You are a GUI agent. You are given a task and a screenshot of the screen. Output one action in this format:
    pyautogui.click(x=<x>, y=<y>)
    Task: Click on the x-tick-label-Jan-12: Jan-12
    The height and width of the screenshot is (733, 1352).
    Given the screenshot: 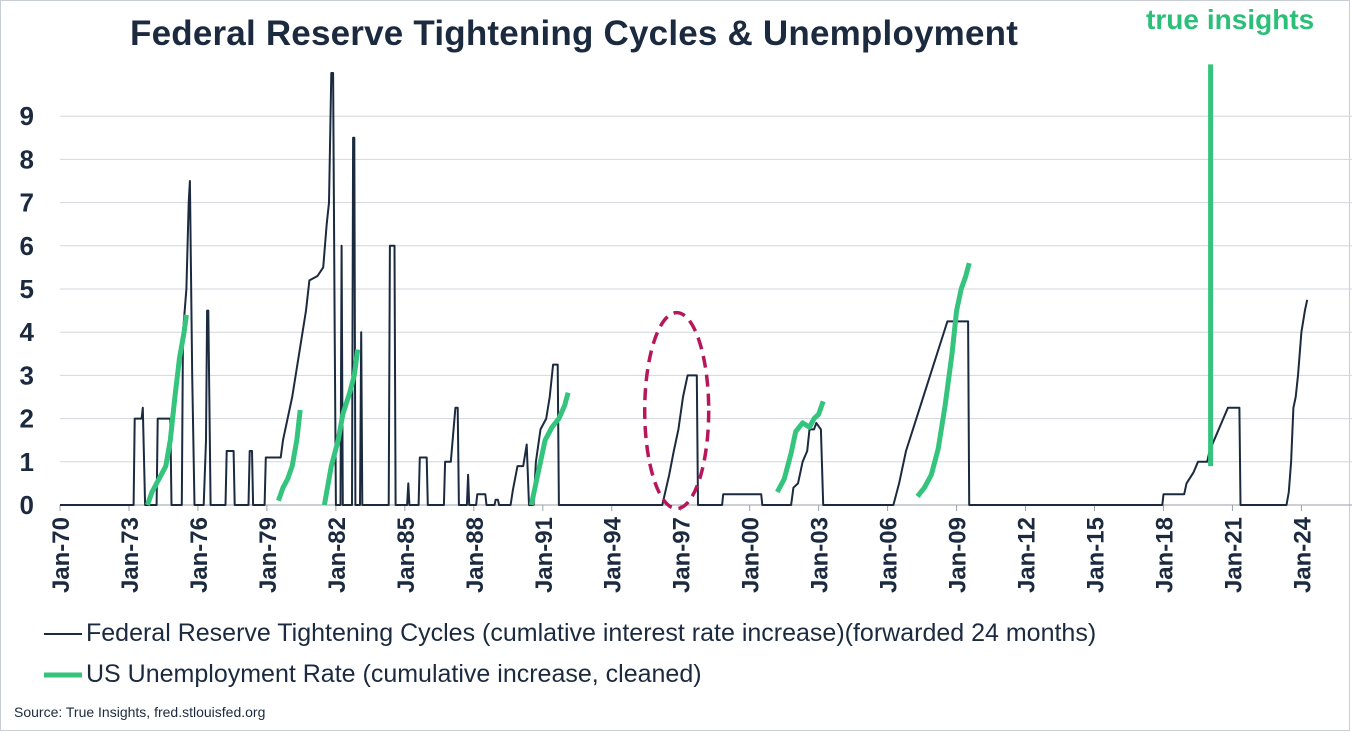 What is the action you would take?
    pyautogui.click(x=1027, y=555)
    